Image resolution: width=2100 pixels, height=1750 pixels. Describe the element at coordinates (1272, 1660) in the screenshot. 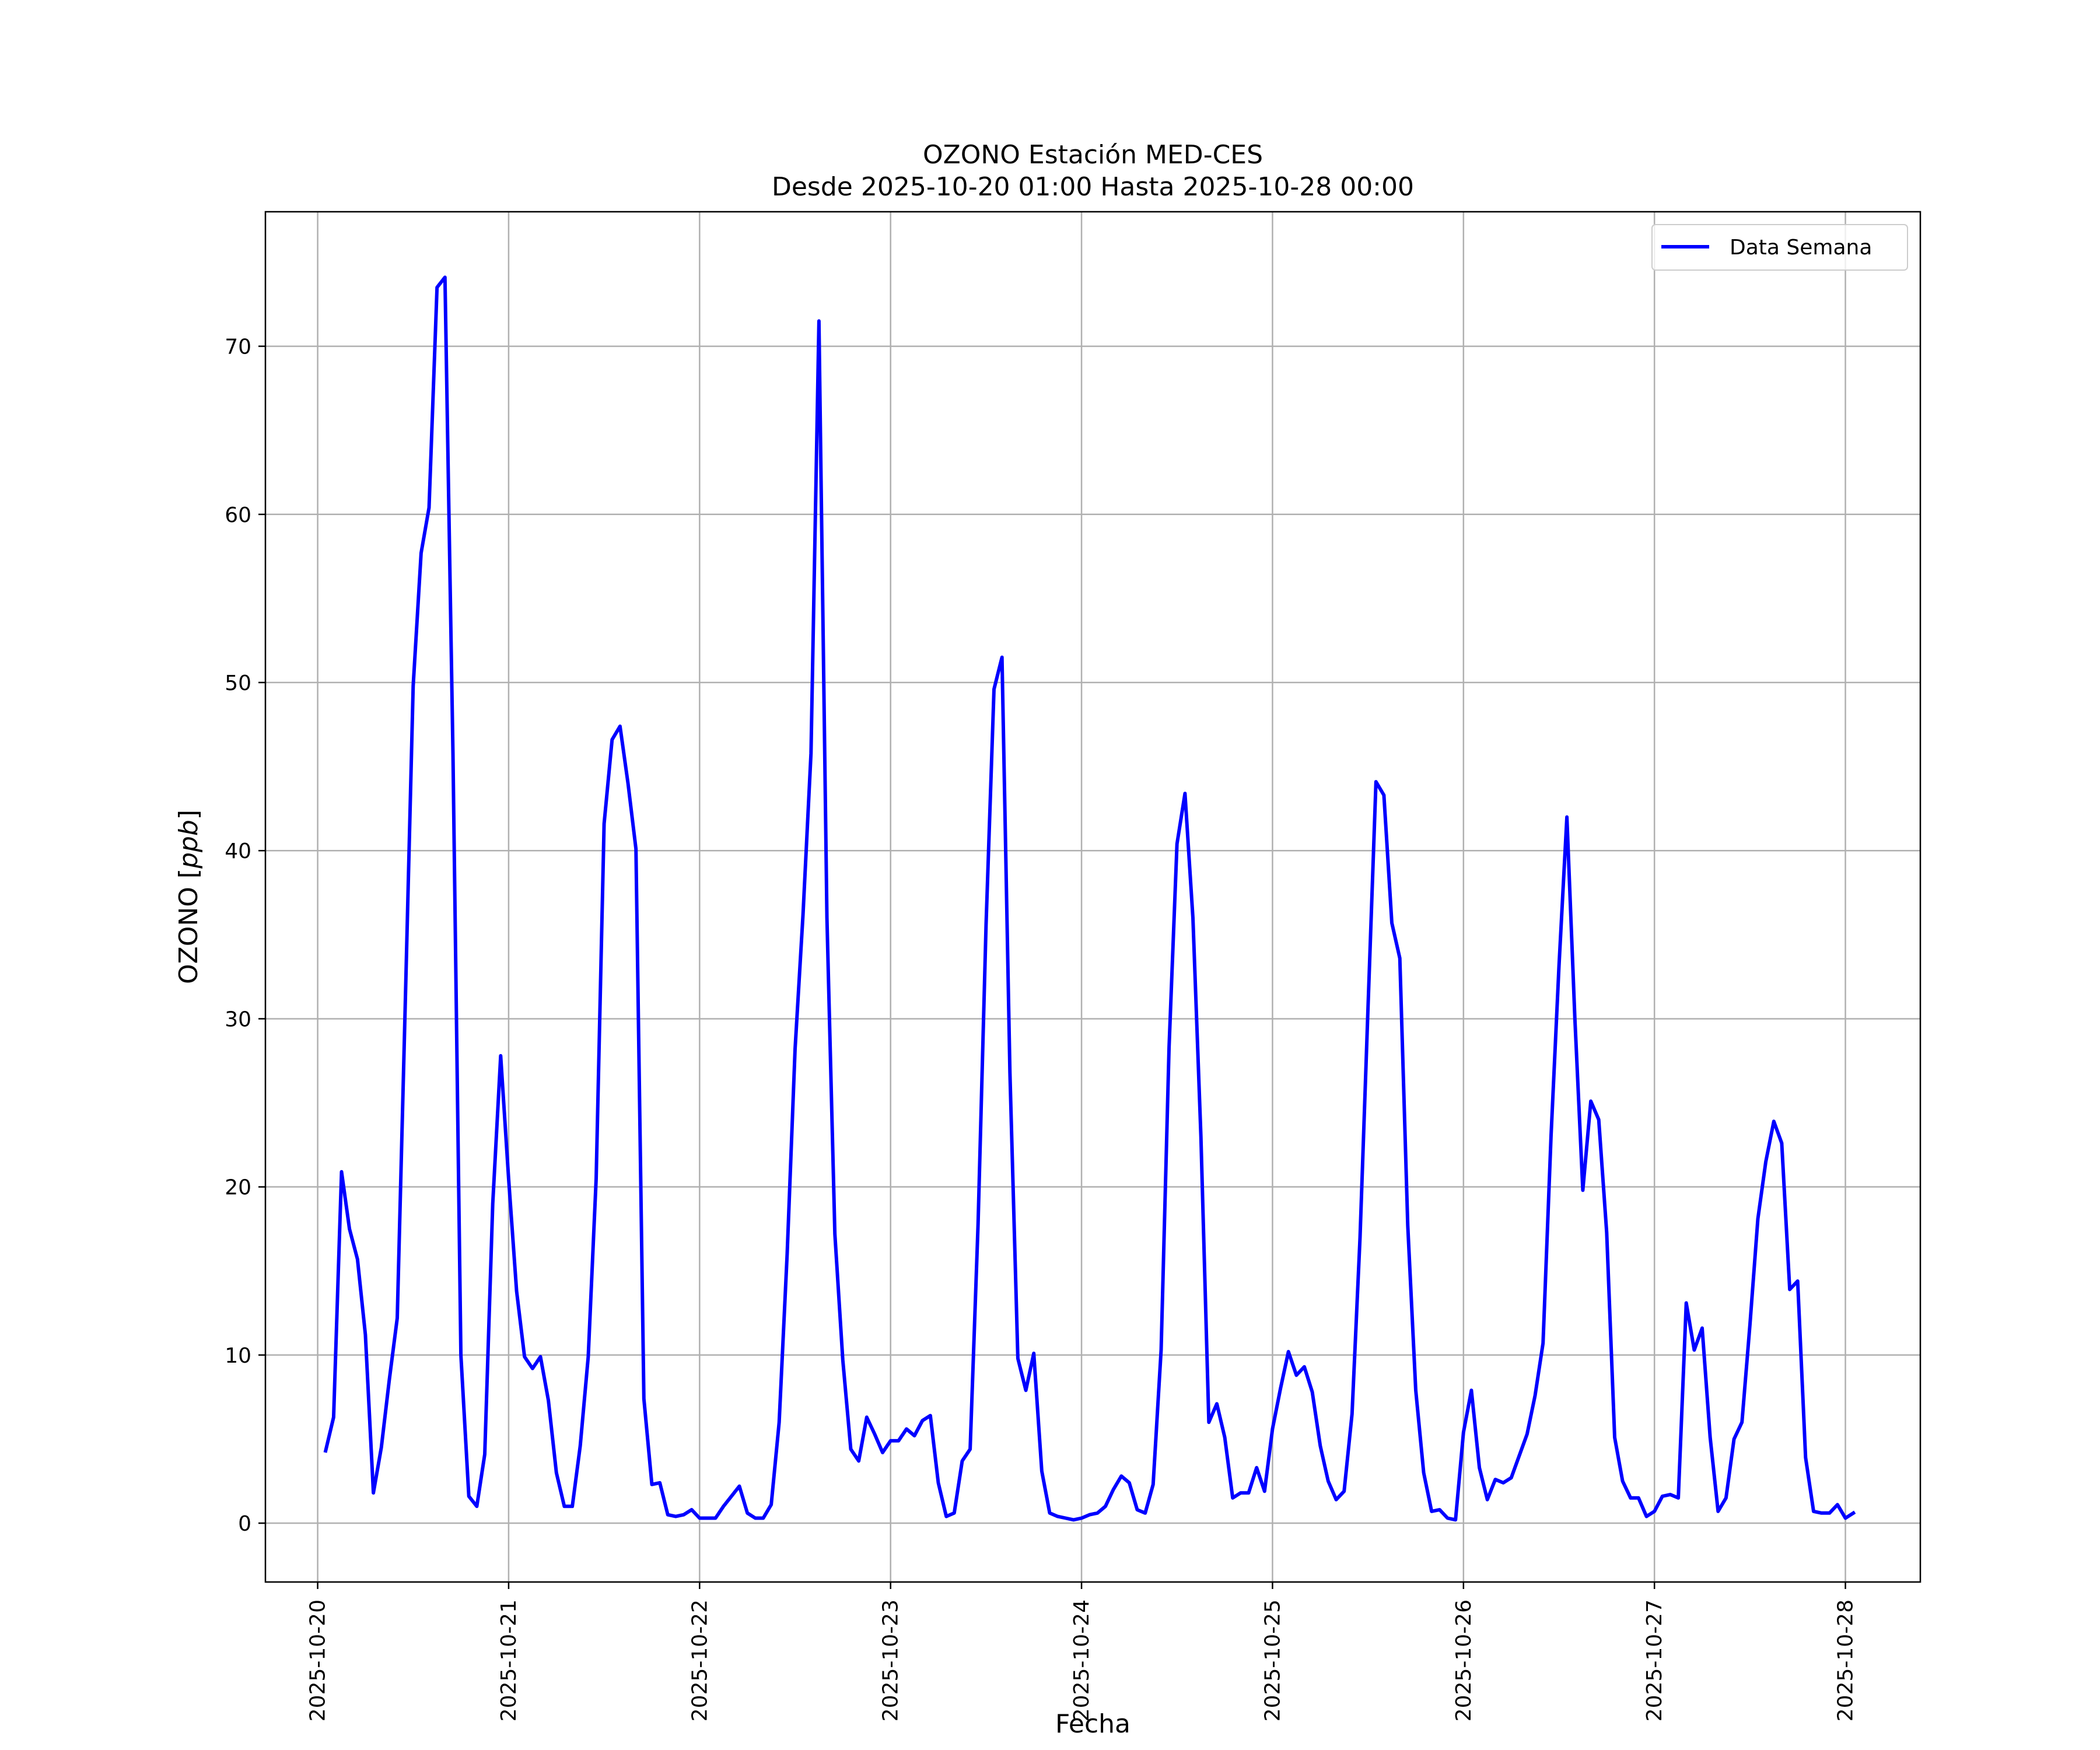

I see `x-tick-label: 2025-10-25` at that location.